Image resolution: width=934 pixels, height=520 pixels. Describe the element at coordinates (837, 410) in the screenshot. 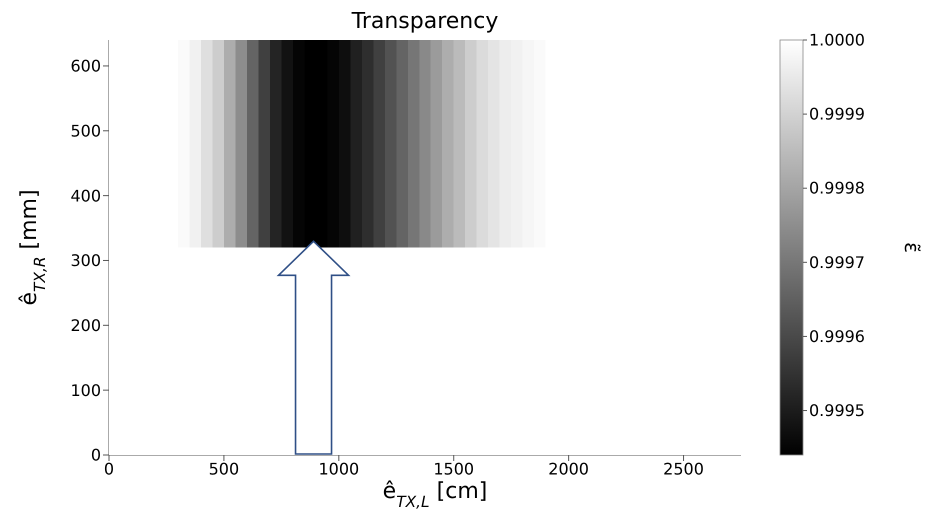

I see `color-bar-label: 0.9995` at that location.